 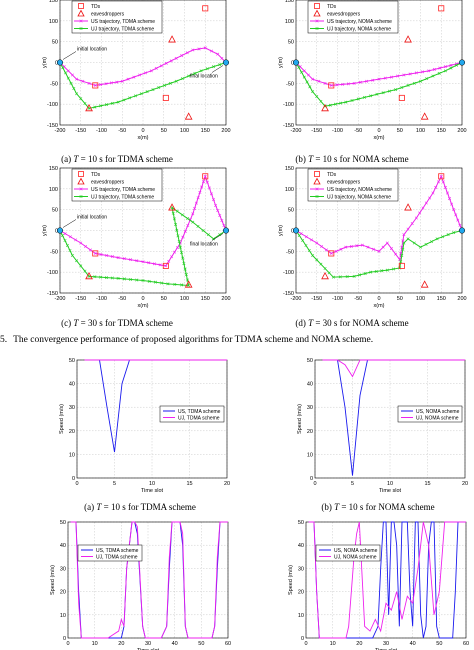 I want to click on x-tick-label: 40, so click(x=413, y=644).